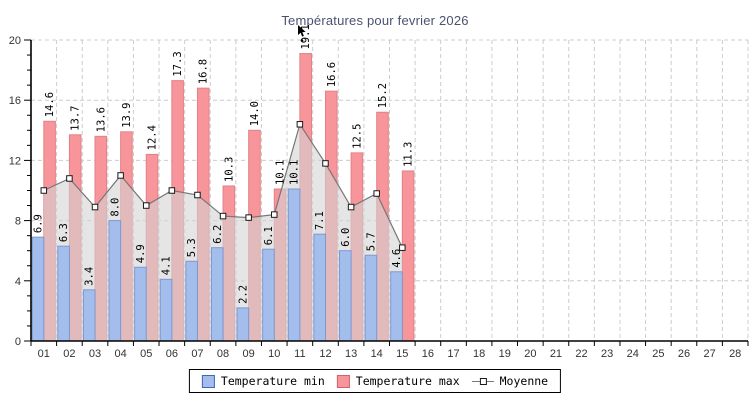  Describe the element at coordinates (50, 104) in the screenshot. I see `svg-text: 14.6` at that location.